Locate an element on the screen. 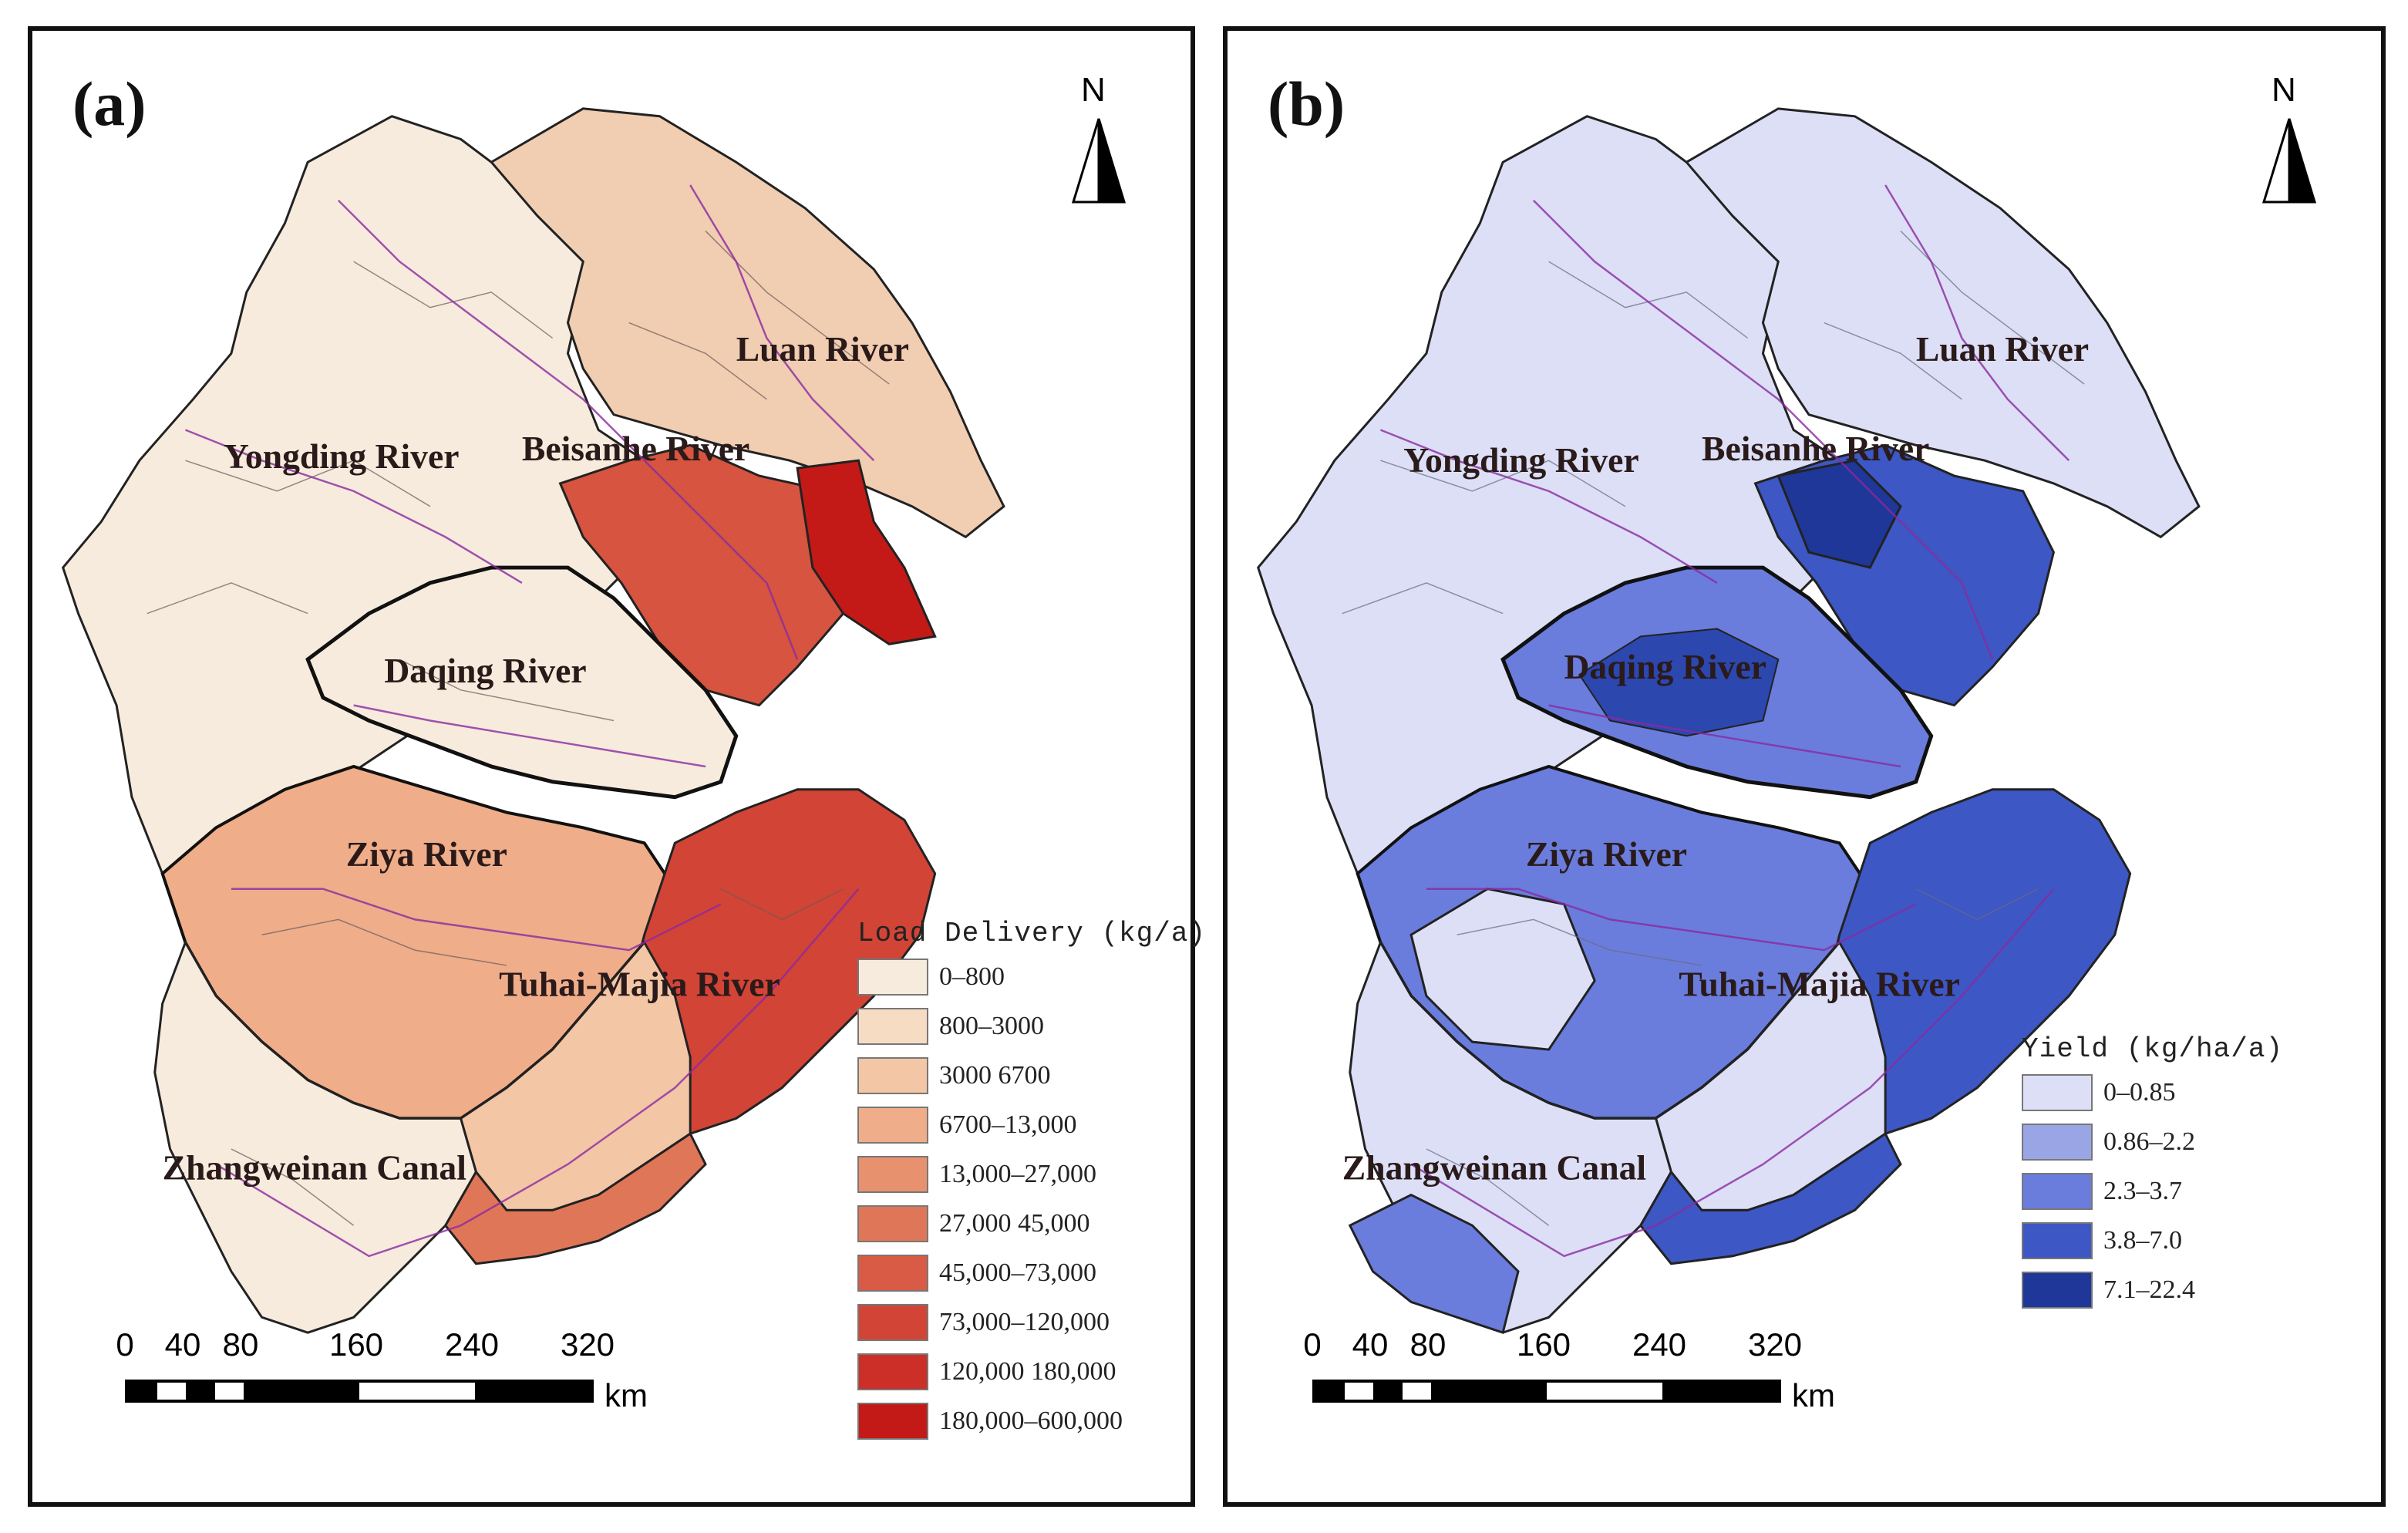 The image size is (2408, 1533). region-beisanhe-a is located at coordinates (709, 575).